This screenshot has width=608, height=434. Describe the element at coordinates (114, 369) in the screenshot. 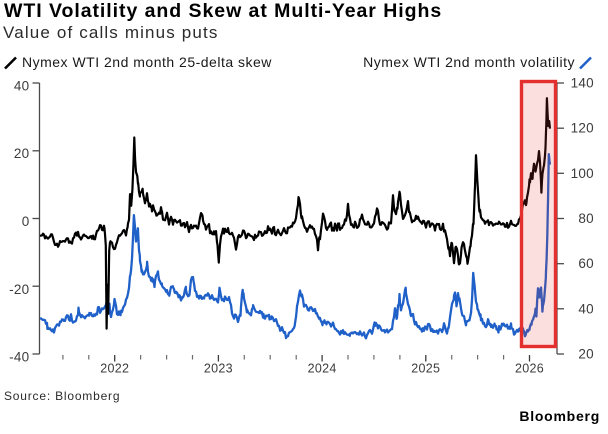

I see `svg-text: 2022` at that location.